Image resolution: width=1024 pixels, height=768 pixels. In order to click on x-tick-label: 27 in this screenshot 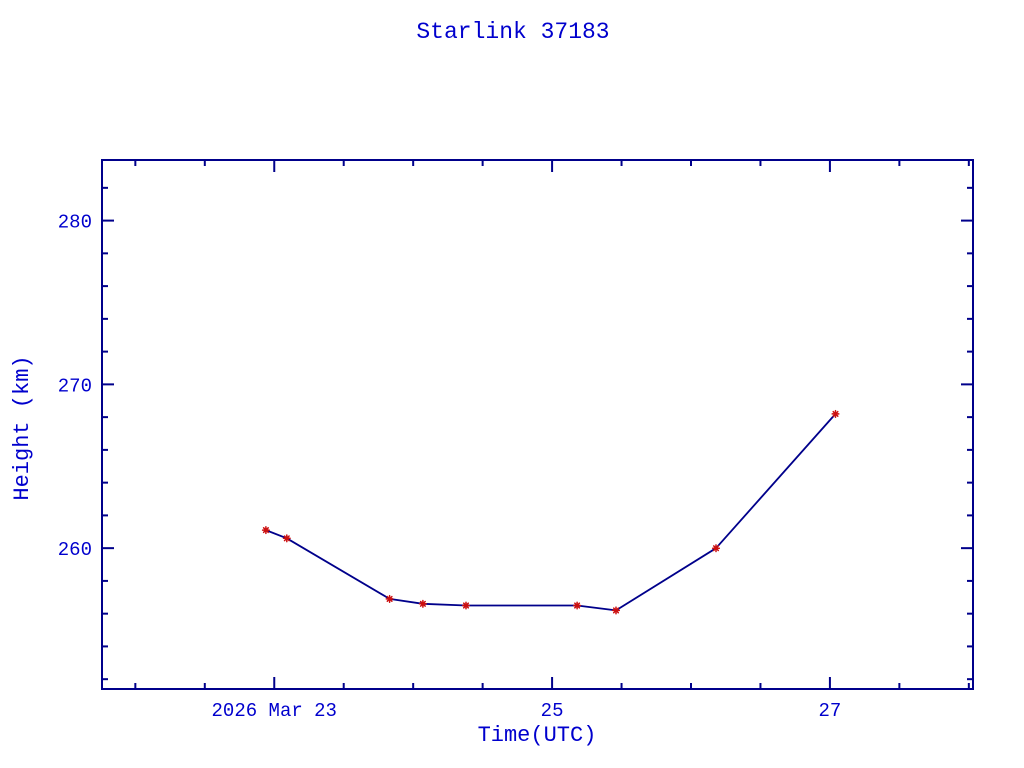, I will do `click(830, 711)`.